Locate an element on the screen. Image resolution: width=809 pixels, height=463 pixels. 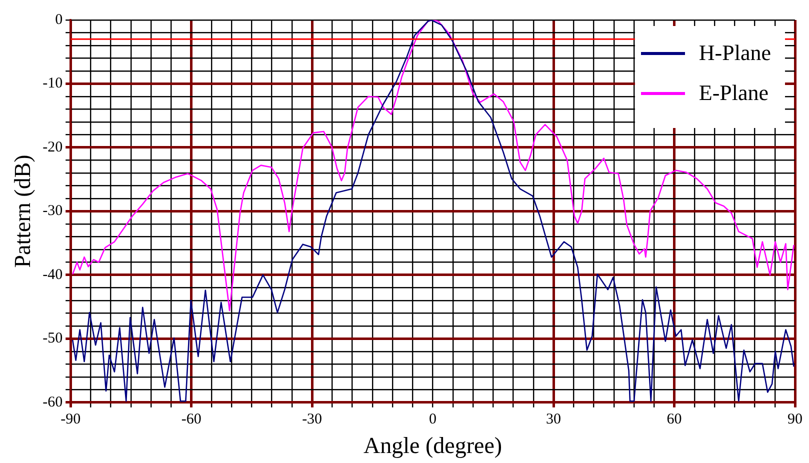
y-tick-label: -30 is located at coordinates (52, 211).